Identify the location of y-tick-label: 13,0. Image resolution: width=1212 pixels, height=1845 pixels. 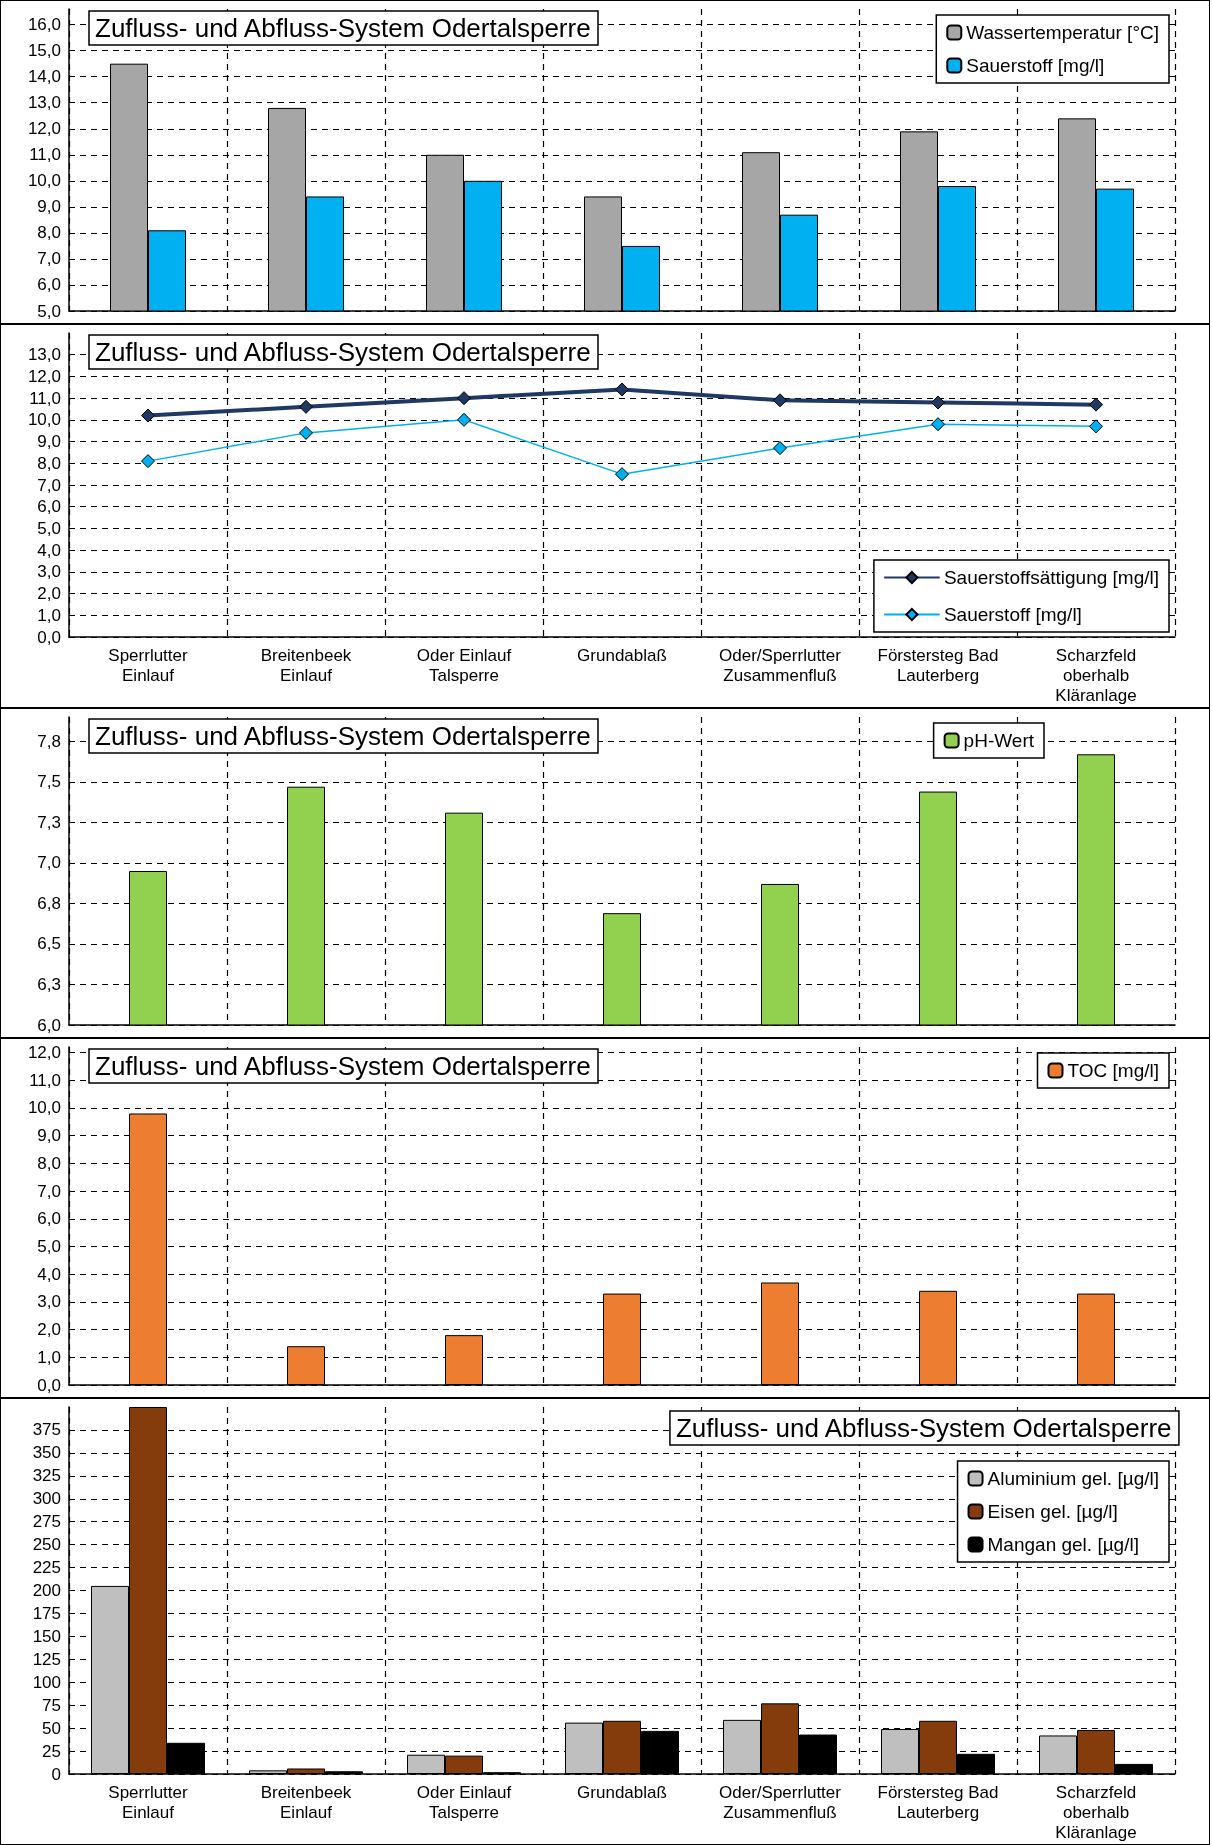
(44, 103).